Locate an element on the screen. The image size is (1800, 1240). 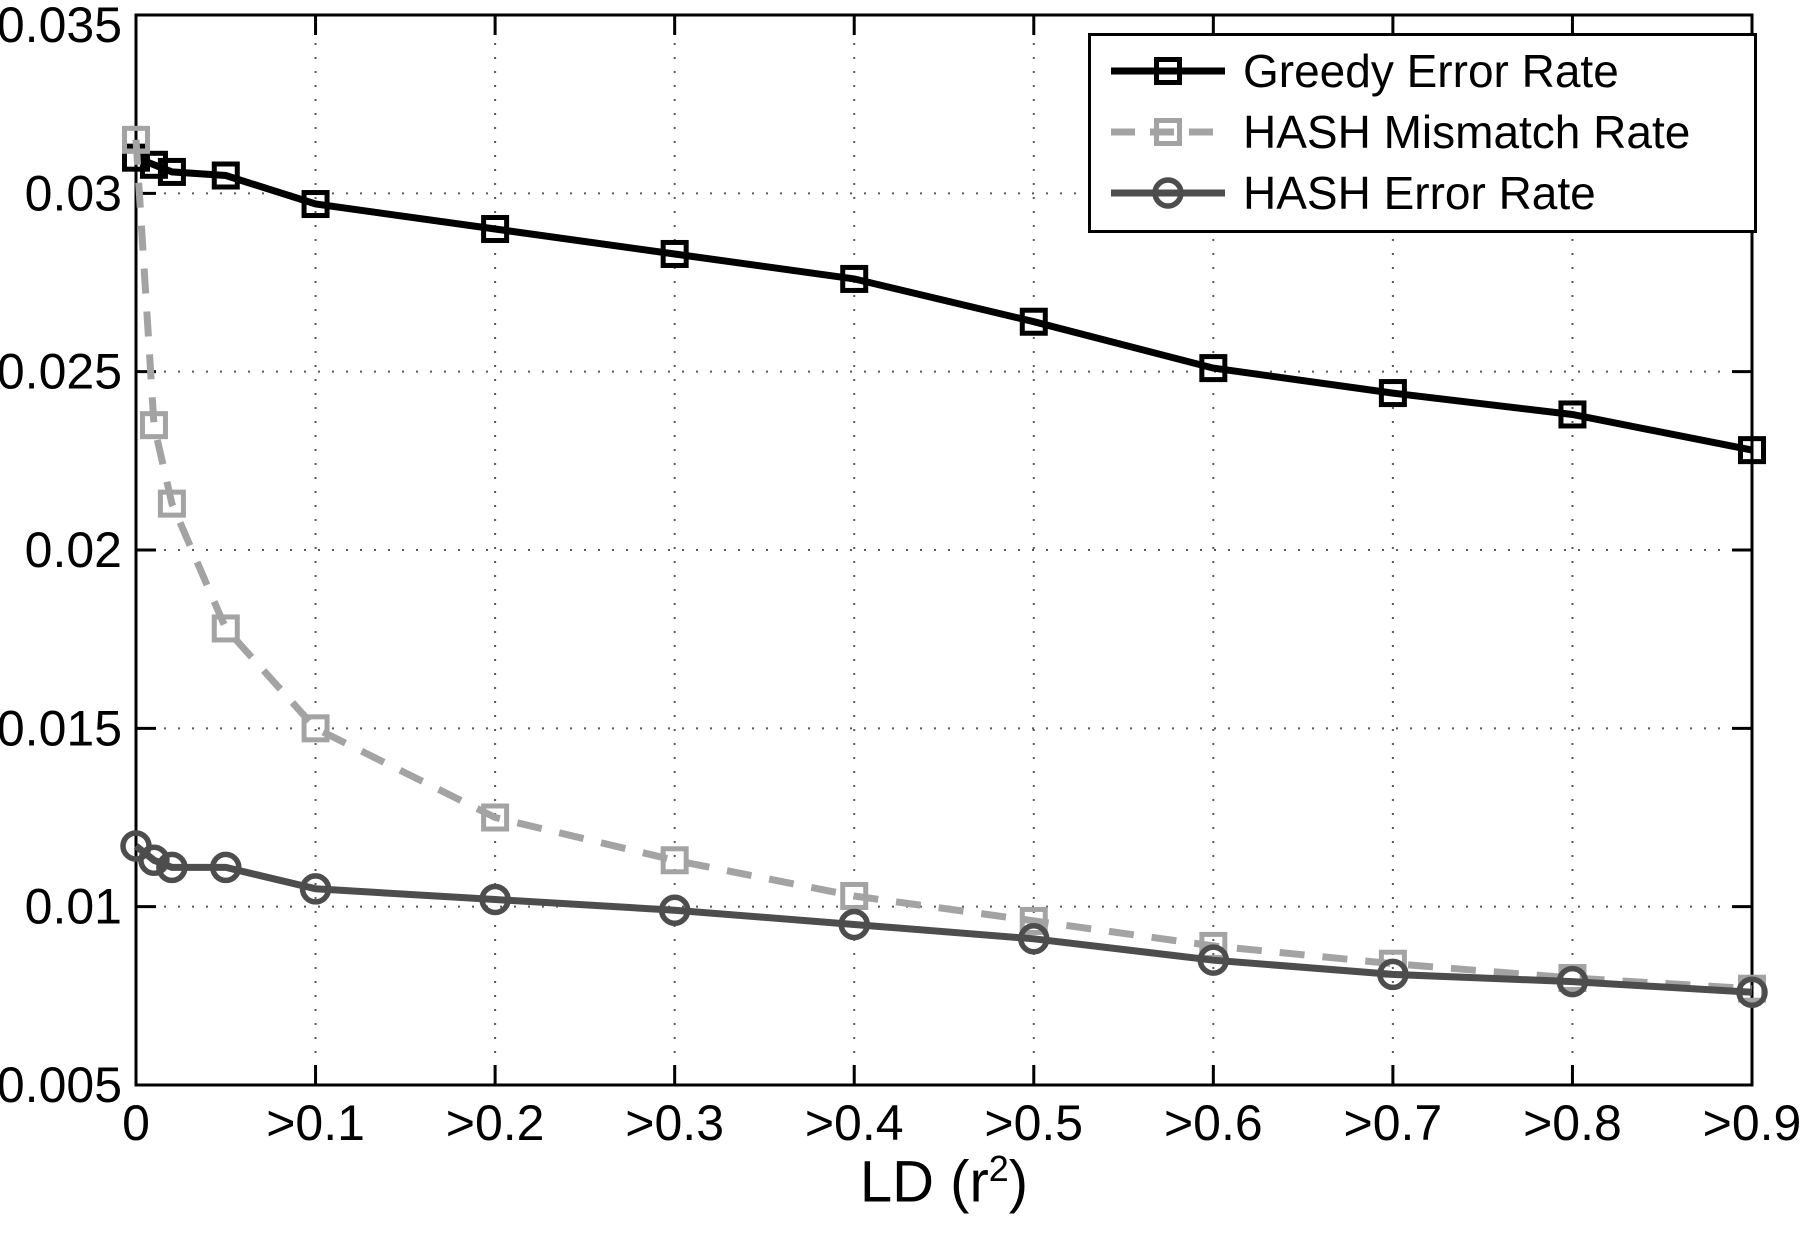
legend-swatch-hash-mismatch is located at coordinates (1168, 132).